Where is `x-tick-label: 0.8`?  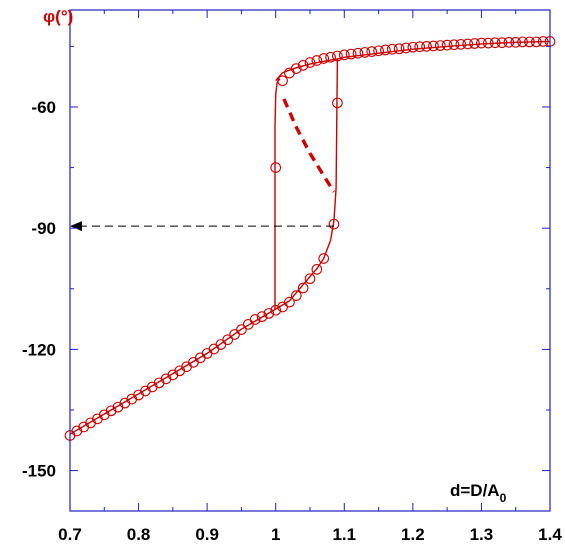 x-tick-label: 0.8 is located at coordinates (139, 534).